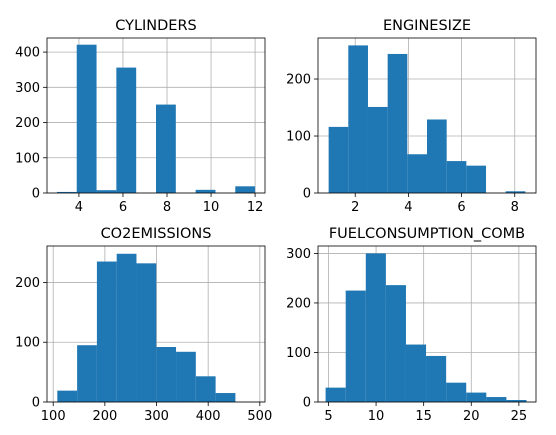 The height and width of the screenshot is (435, 556). I want to click on subplot-title: CYLINDERS, so click(156, 26).